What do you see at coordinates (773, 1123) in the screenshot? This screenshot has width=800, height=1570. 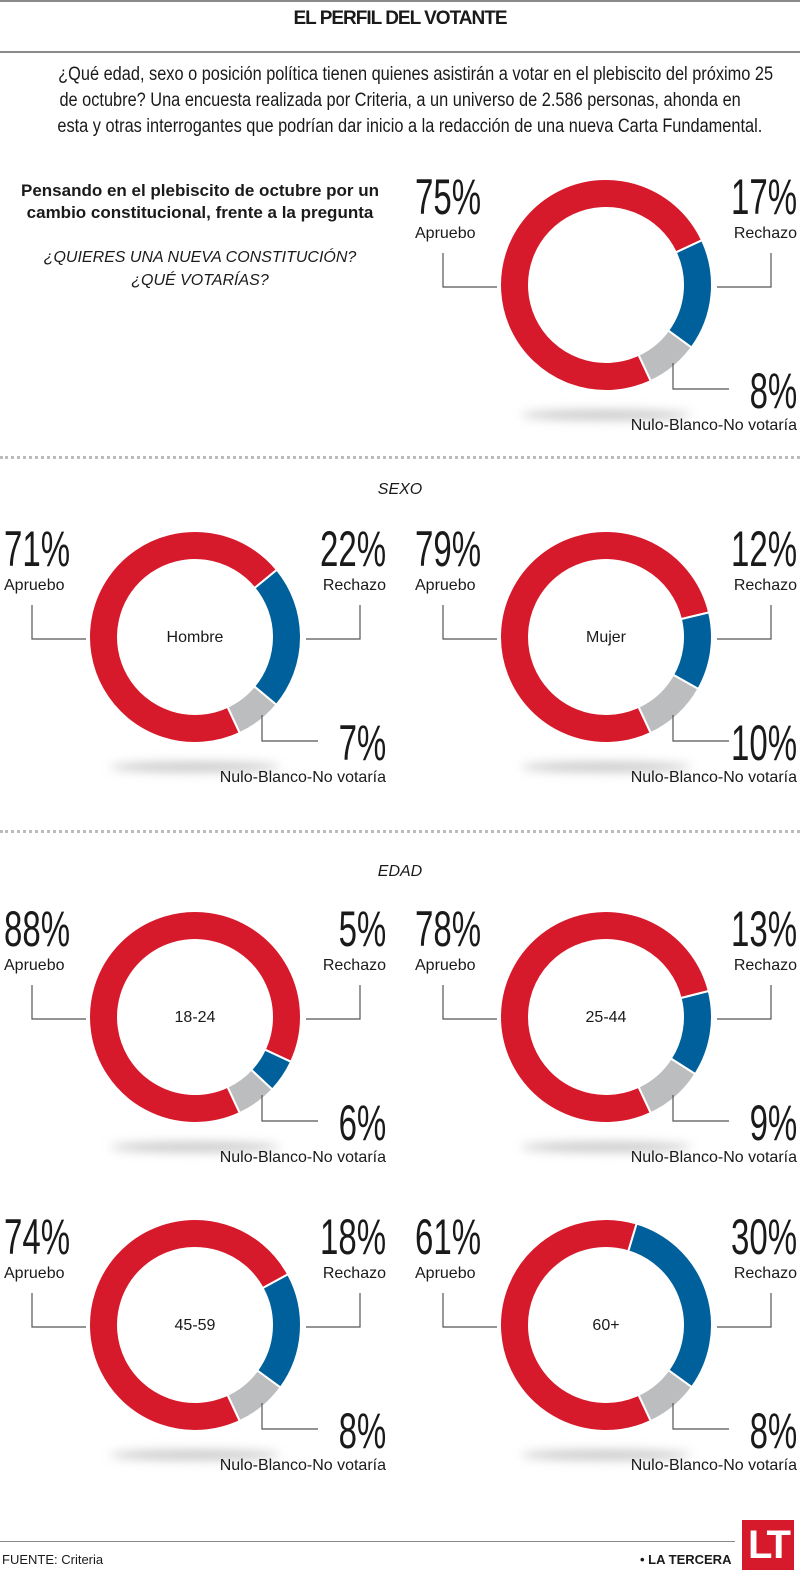 I see `percent-nulo: 9%` at bounding box center [773, 1123].